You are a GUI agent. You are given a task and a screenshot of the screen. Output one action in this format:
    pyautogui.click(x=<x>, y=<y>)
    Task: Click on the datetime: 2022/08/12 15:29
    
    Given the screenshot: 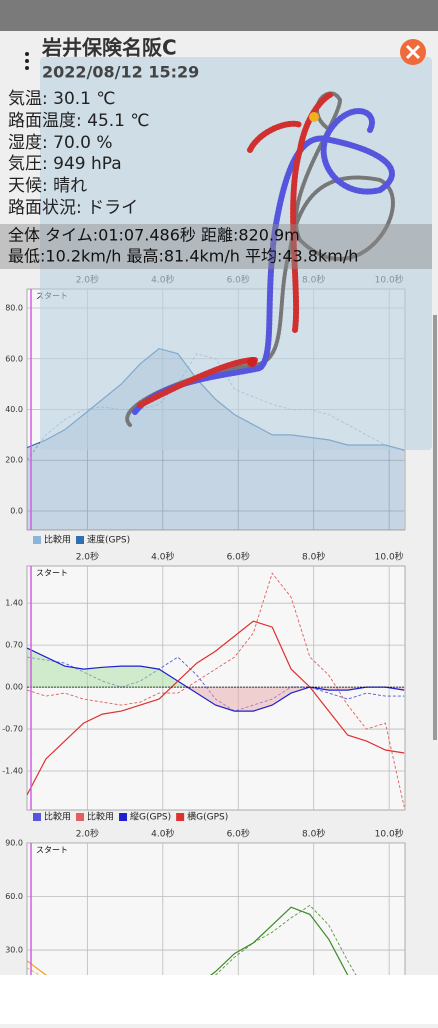 What is the action you would take?
    pyautogui.click(x=120, y=72)
    